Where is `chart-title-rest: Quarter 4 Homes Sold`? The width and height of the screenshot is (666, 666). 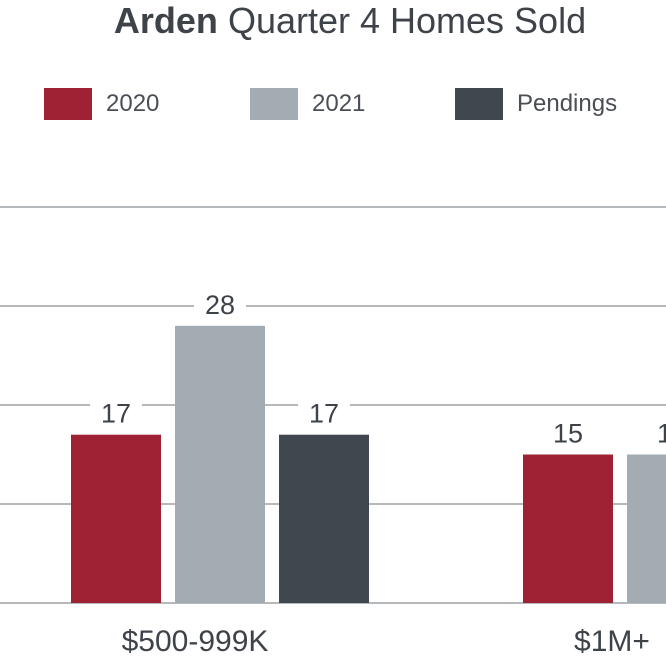 chart-title-rest: Quarter 4 Homes Sold is located at coordinates (407, 20).